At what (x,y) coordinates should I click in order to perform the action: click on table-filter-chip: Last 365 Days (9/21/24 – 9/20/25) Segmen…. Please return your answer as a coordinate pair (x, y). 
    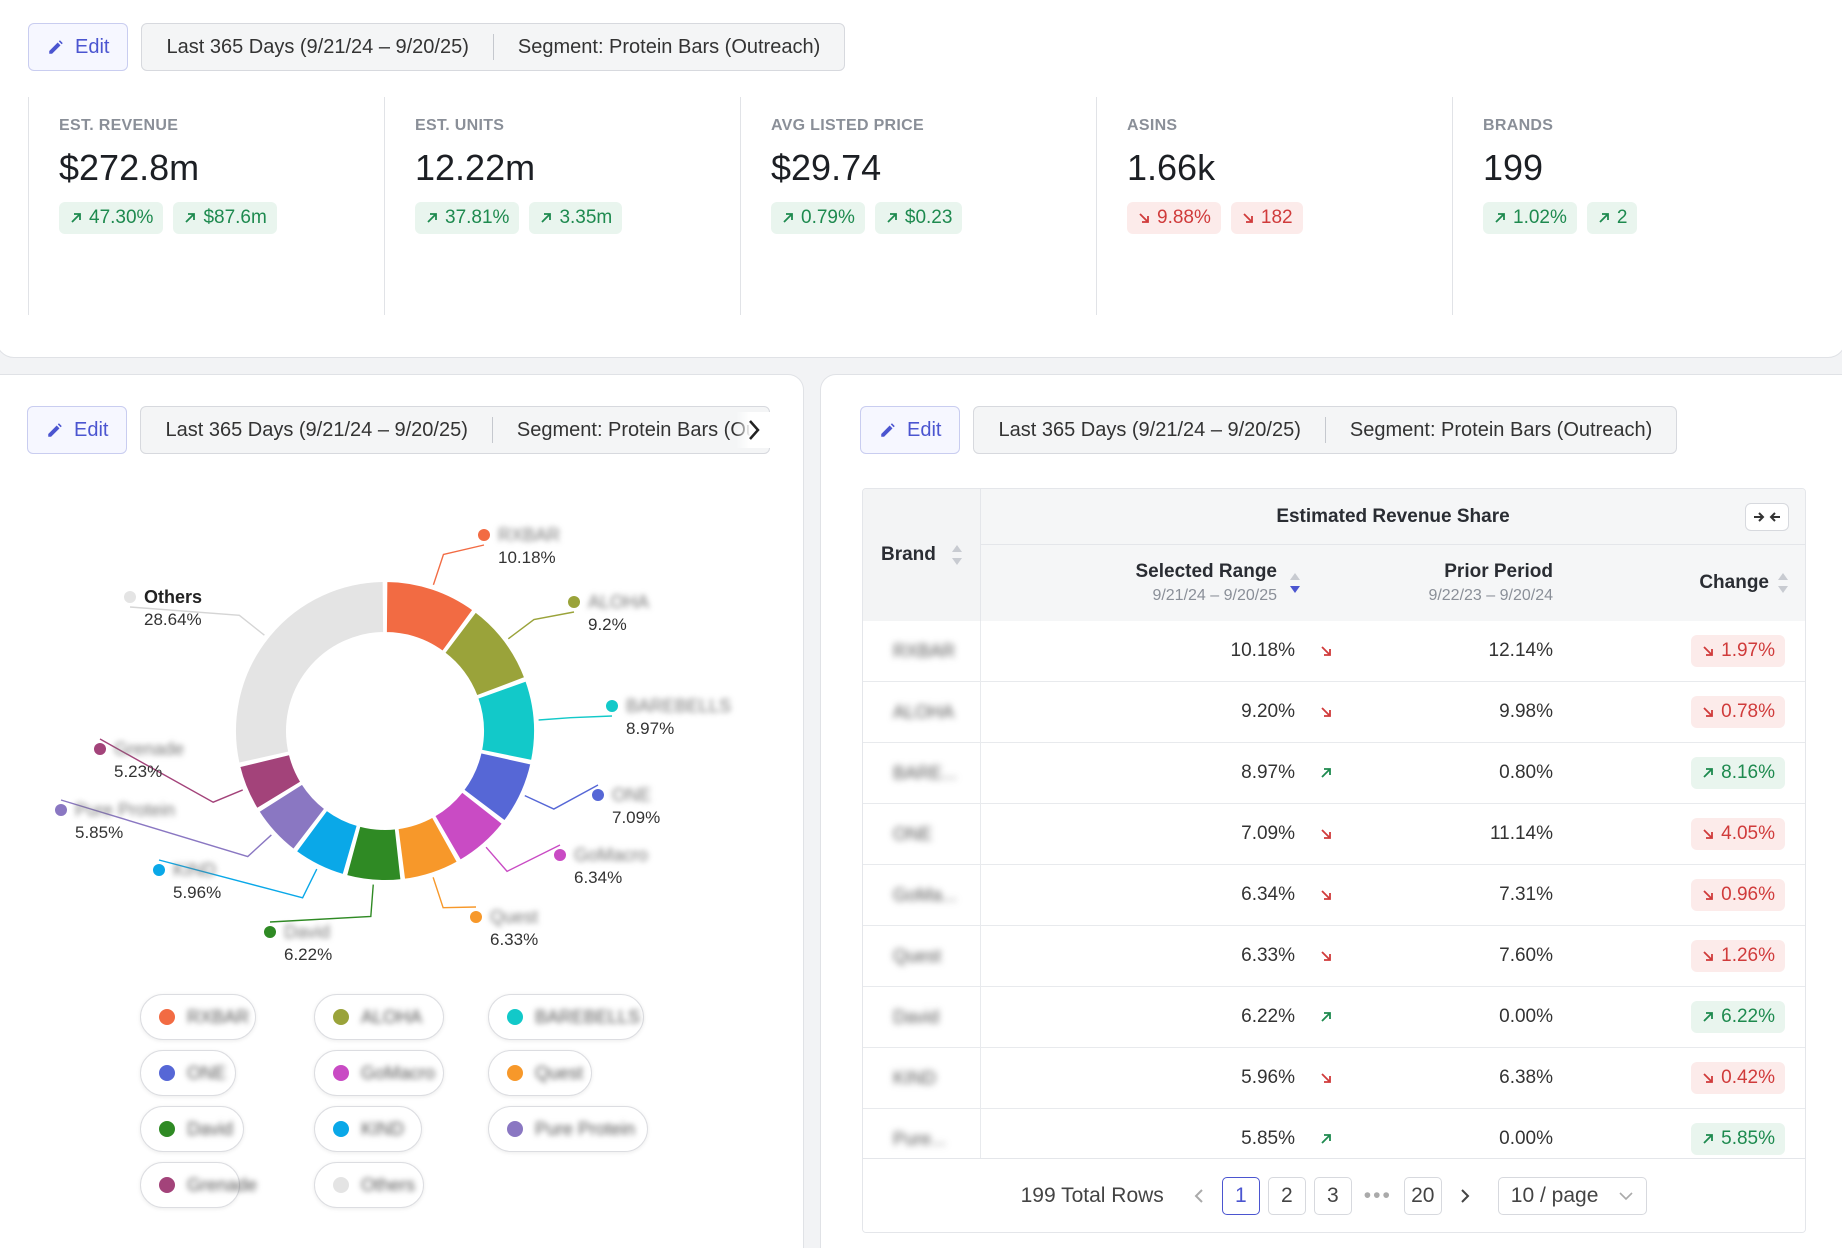
    Looking at the image, I should click on (1325, 430).